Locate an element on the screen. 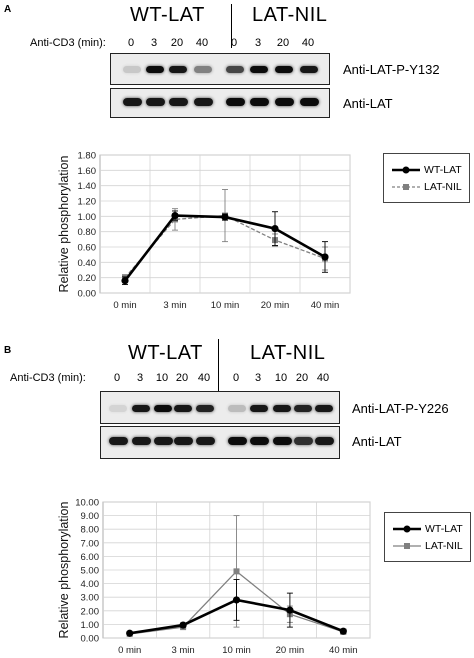 The height and width of the screenshot is (658, 474). x-tick-label: 3 min is located at coordinates (174, 305).